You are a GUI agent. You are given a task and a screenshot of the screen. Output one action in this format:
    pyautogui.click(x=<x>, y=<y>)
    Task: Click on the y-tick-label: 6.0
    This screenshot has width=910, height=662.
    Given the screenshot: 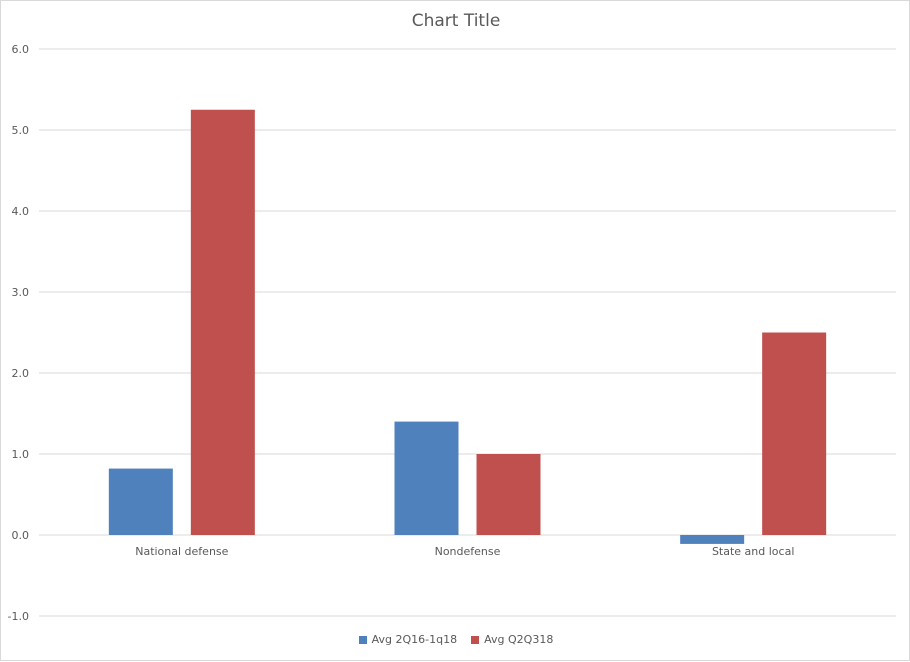 What is the action you would take?
    pyautogui.click(x=21, y=49)
    